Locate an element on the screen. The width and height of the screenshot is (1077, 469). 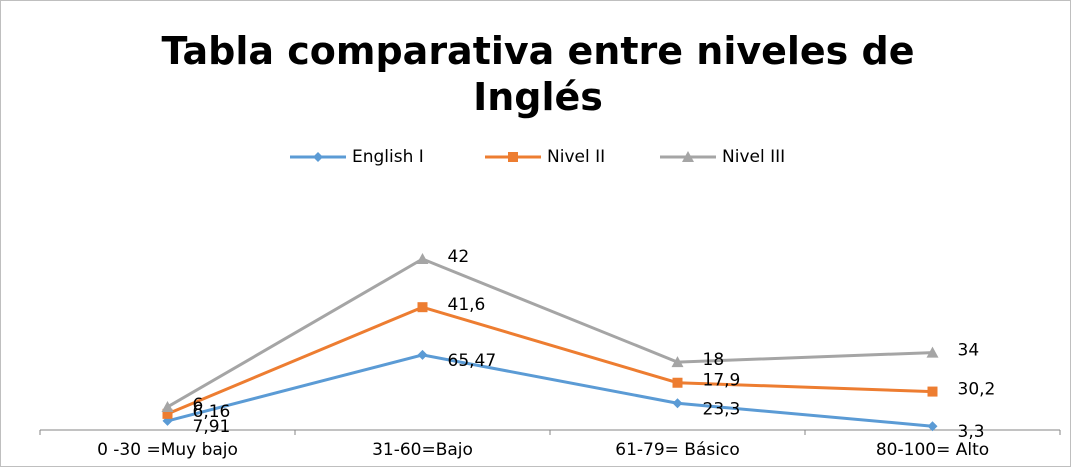
data-label: 23,3 is located at coordinates (722, 409).